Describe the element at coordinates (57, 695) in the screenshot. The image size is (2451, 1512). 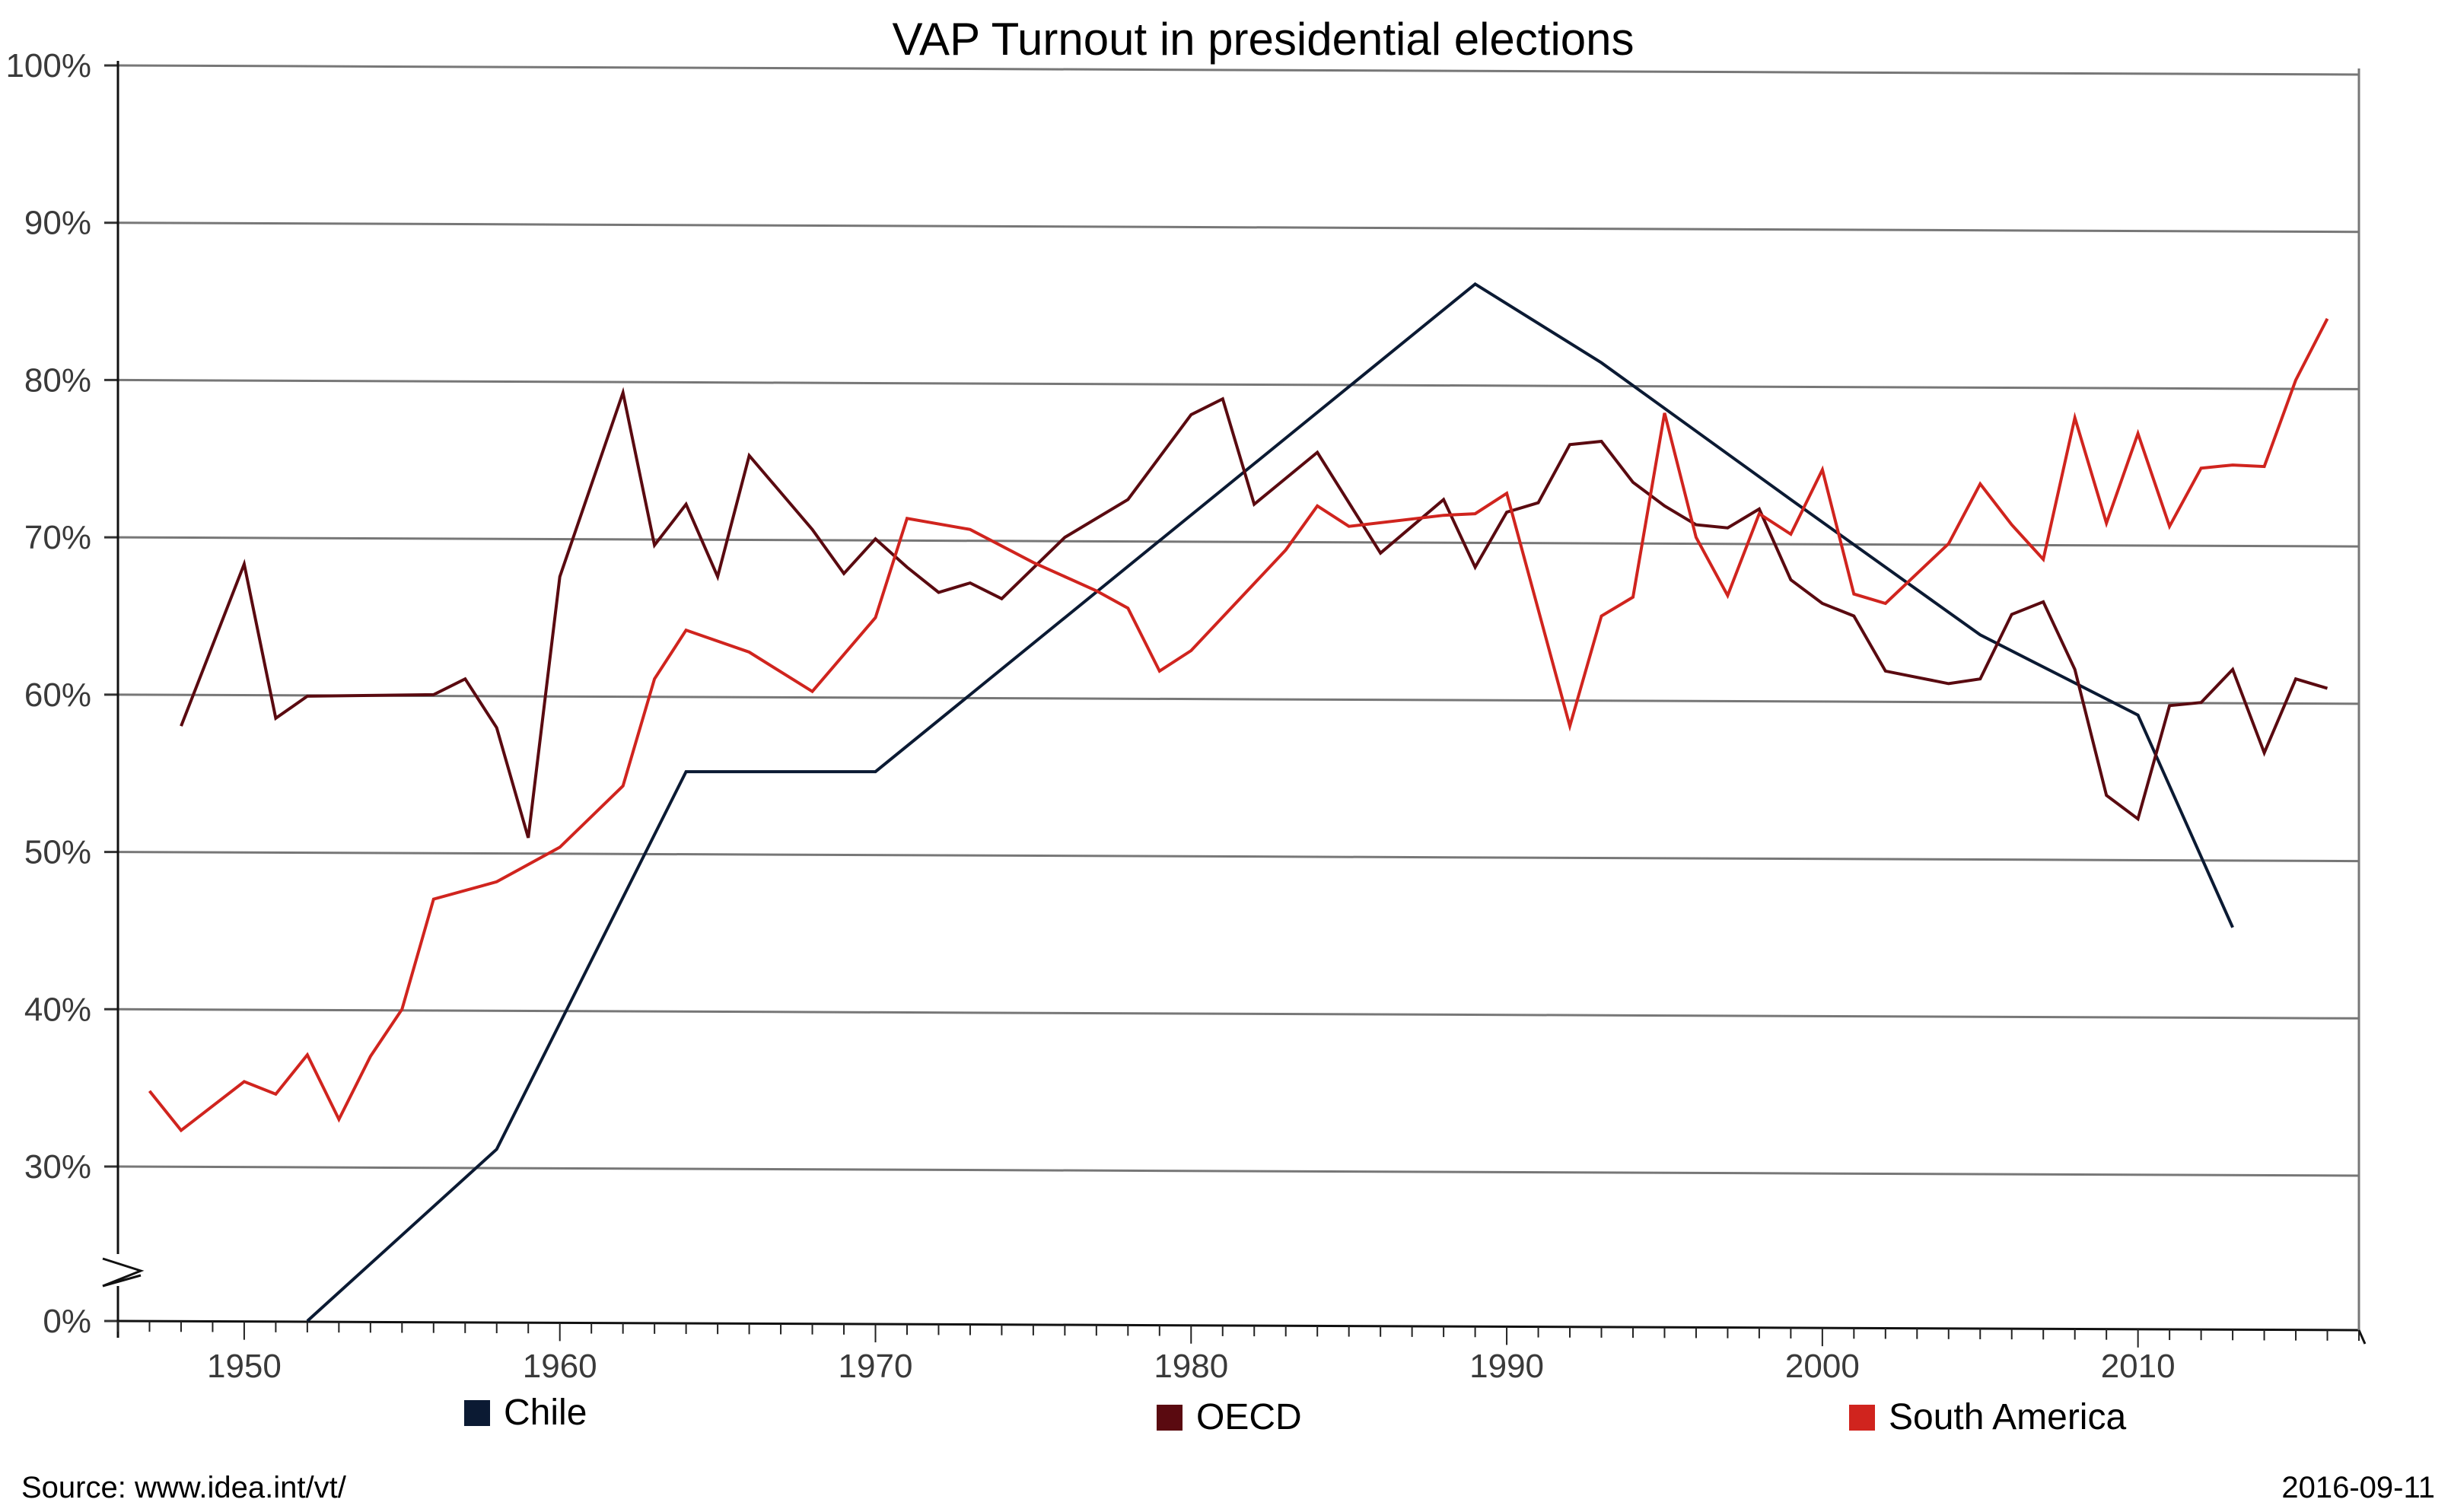
I see `y-tick-label: 60%` at that location.